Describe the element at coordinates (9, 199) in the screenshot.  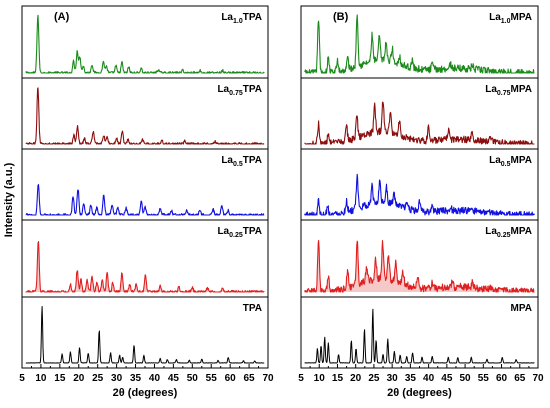
I see `y-axis-label: Intensity (a.u.)` at that location.